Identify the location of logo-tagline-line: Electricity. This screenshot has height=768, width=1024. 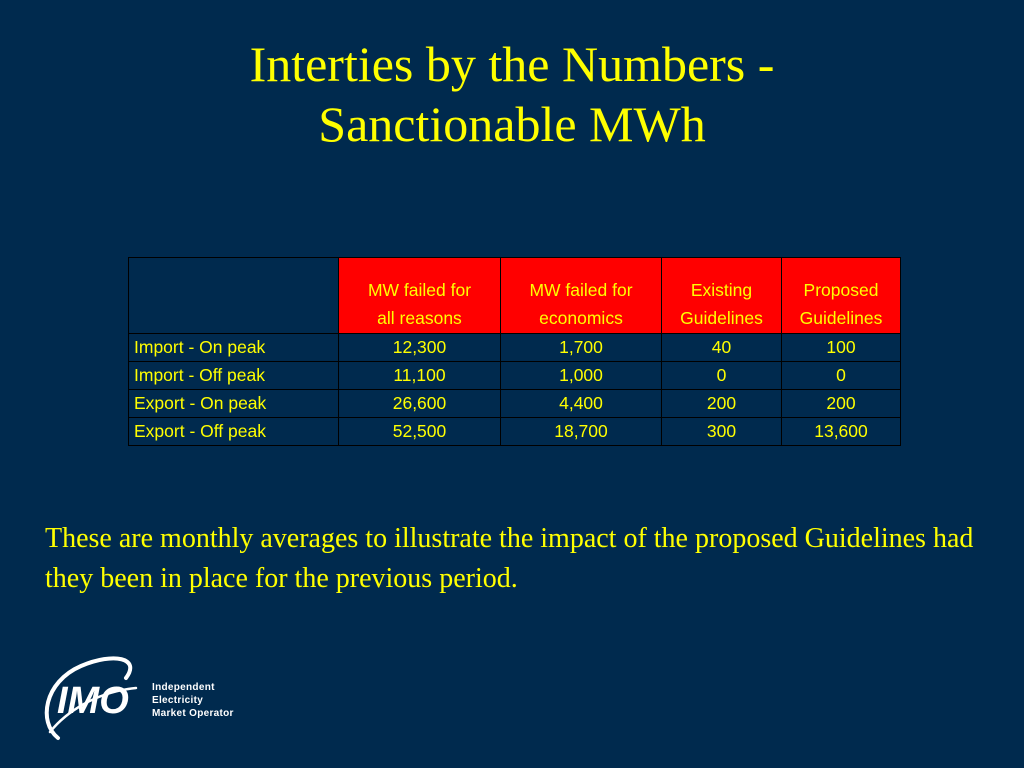
(178, 700).